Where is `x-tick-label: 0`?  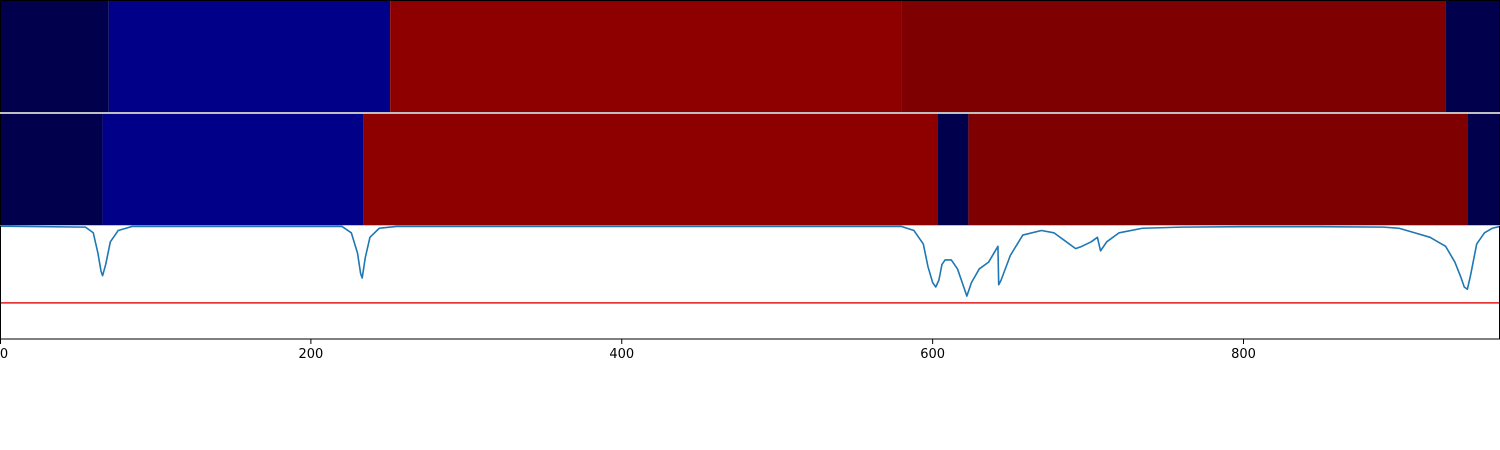
x-tick-label: 0 is located at coordinates (4, 354).